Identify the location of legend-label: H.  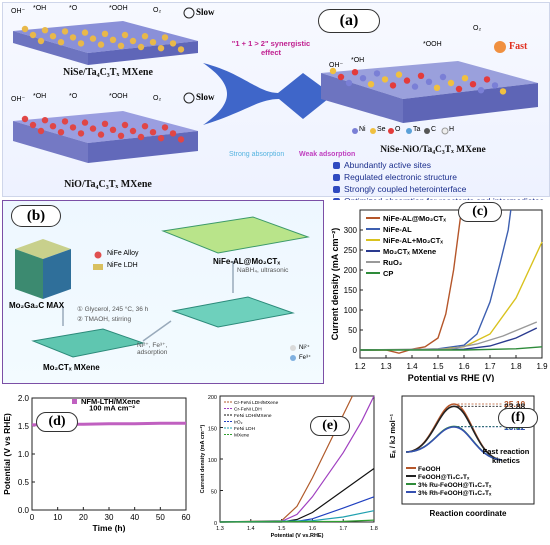
(452, 129).